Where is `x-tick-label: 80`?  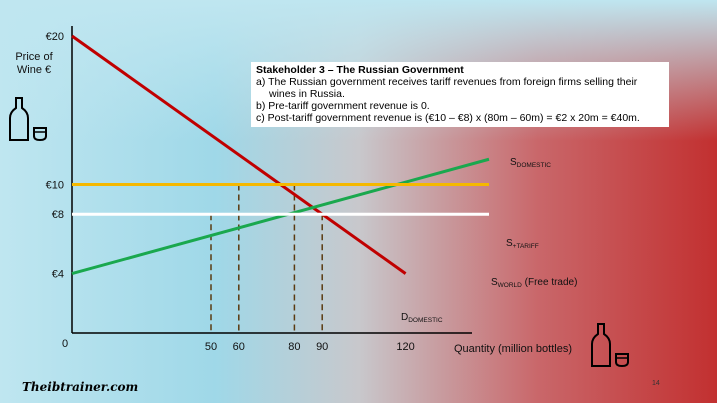 x-tick-label: 80 is located at coordinates (294, 347).